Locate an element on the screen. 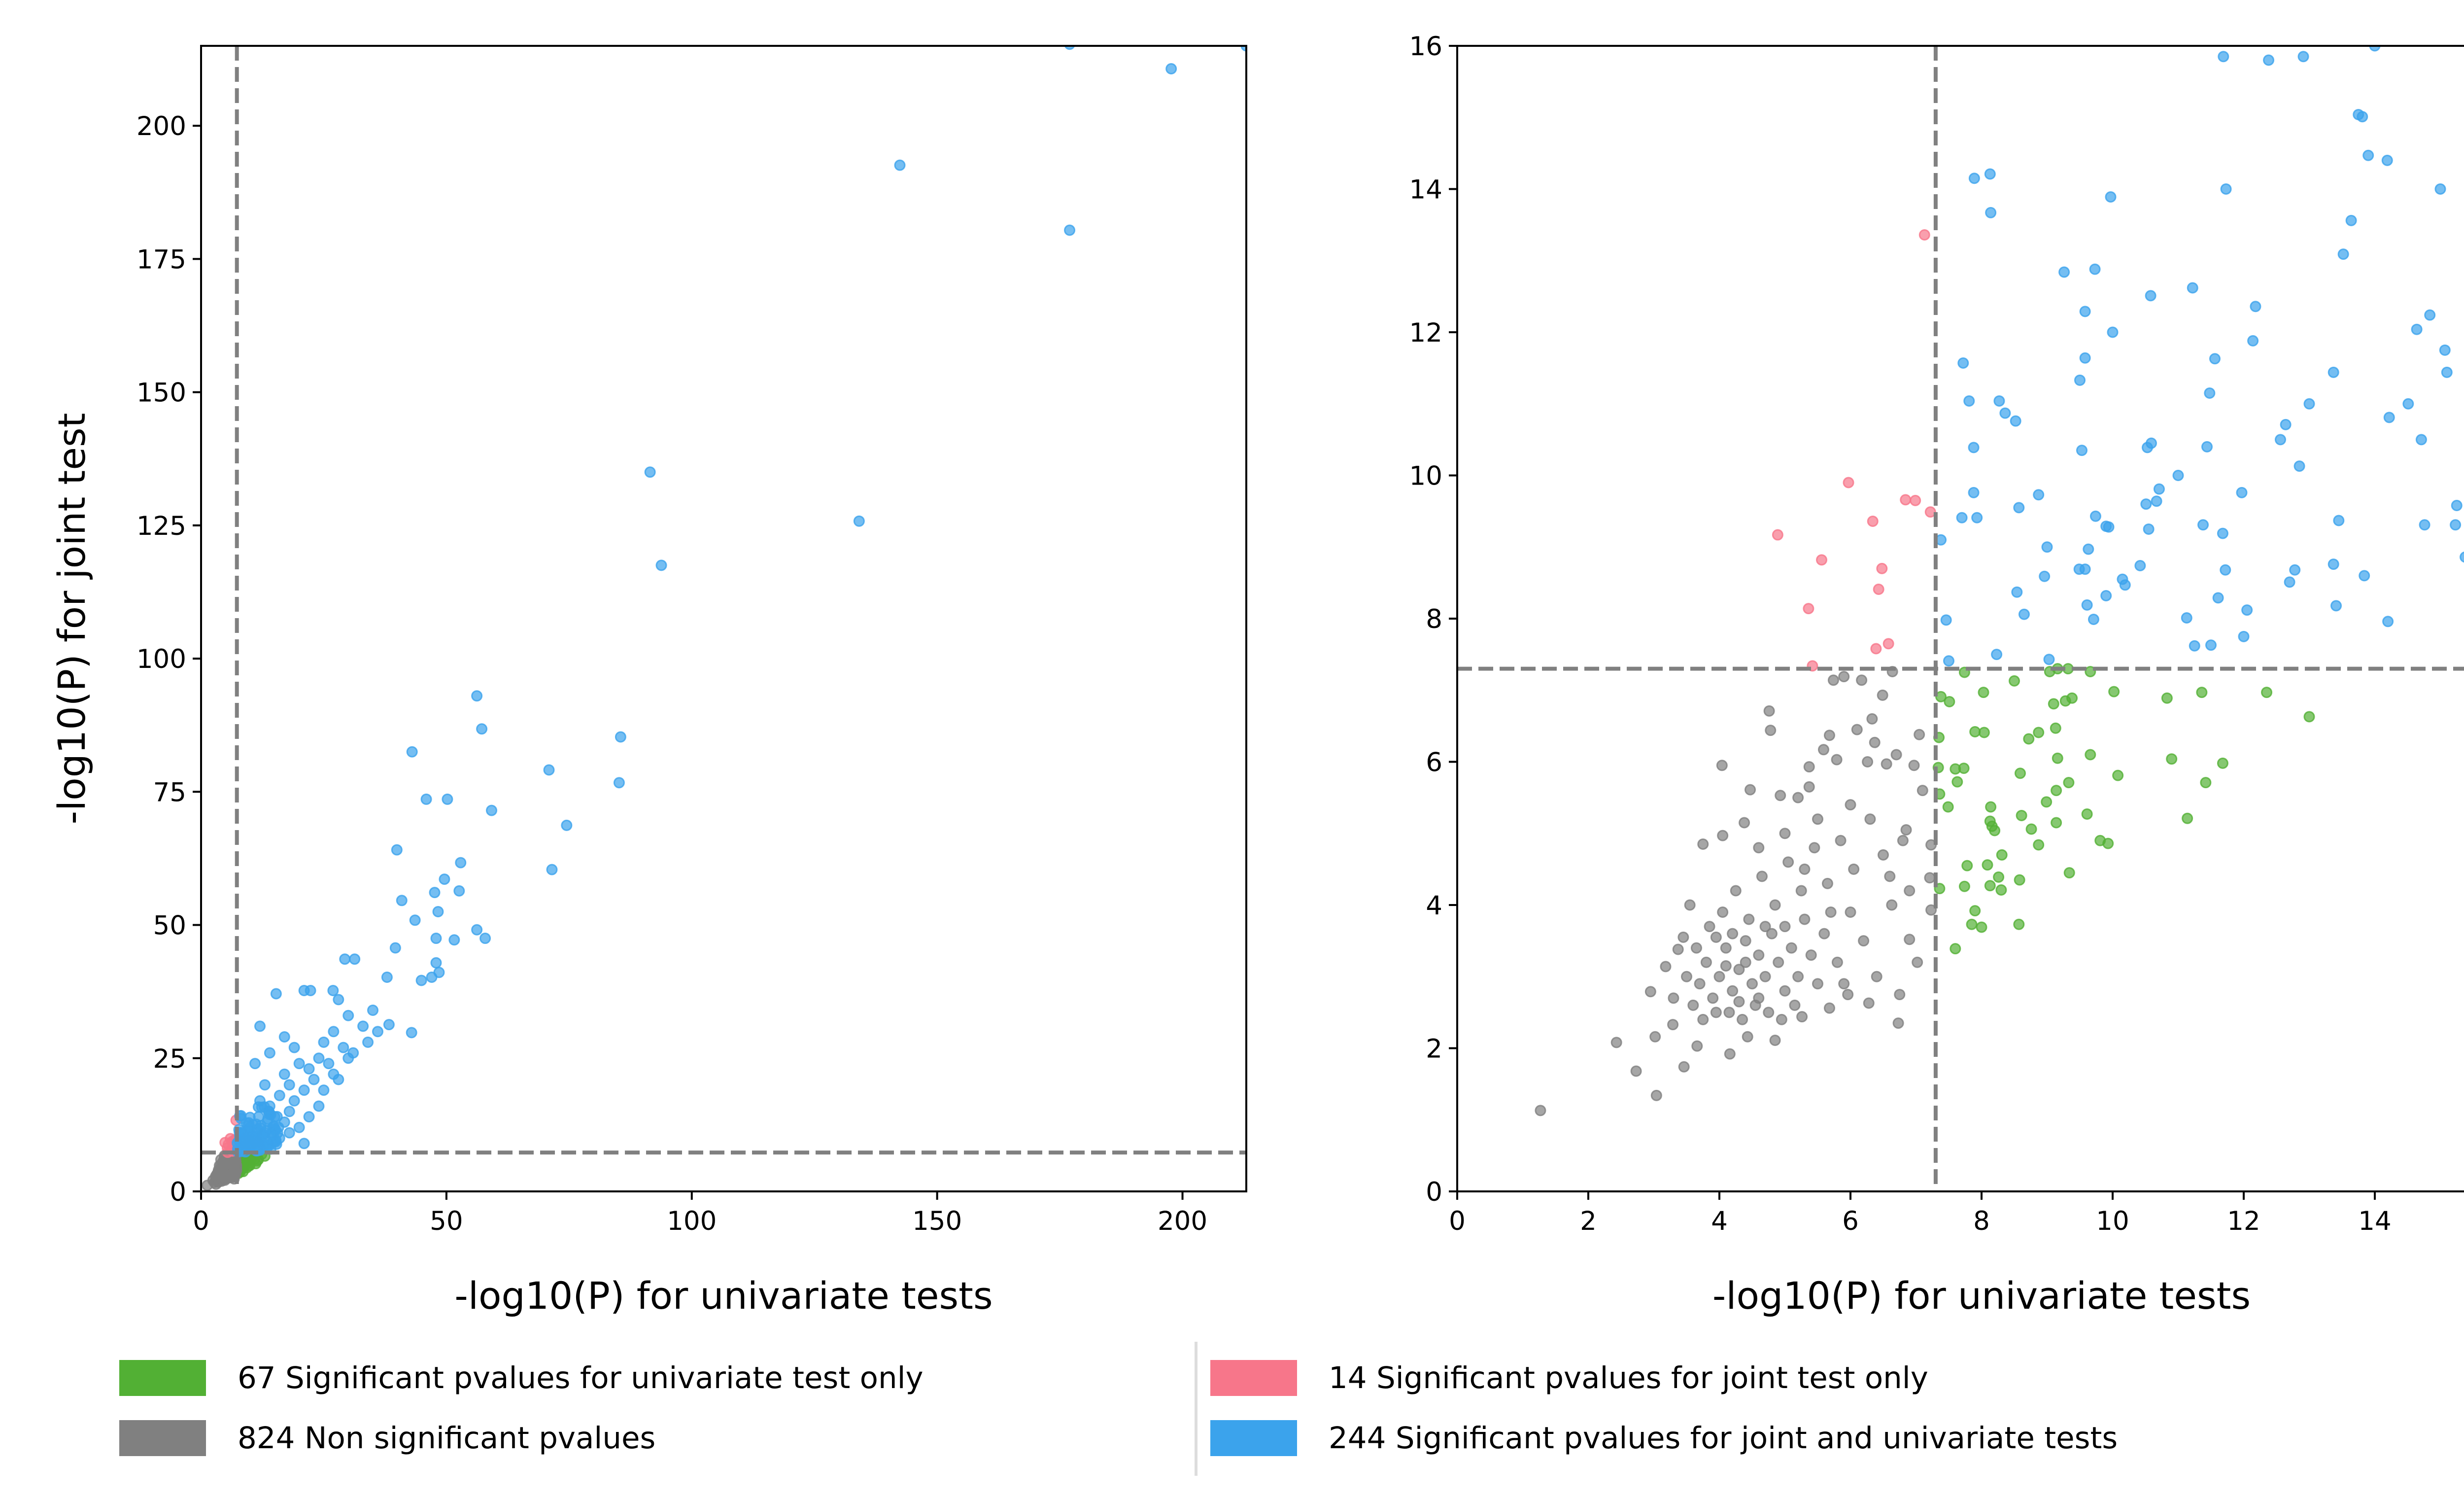 The image size is (2464, 1498). y-tick-label: 12 is located at coordinates (1425, 333).